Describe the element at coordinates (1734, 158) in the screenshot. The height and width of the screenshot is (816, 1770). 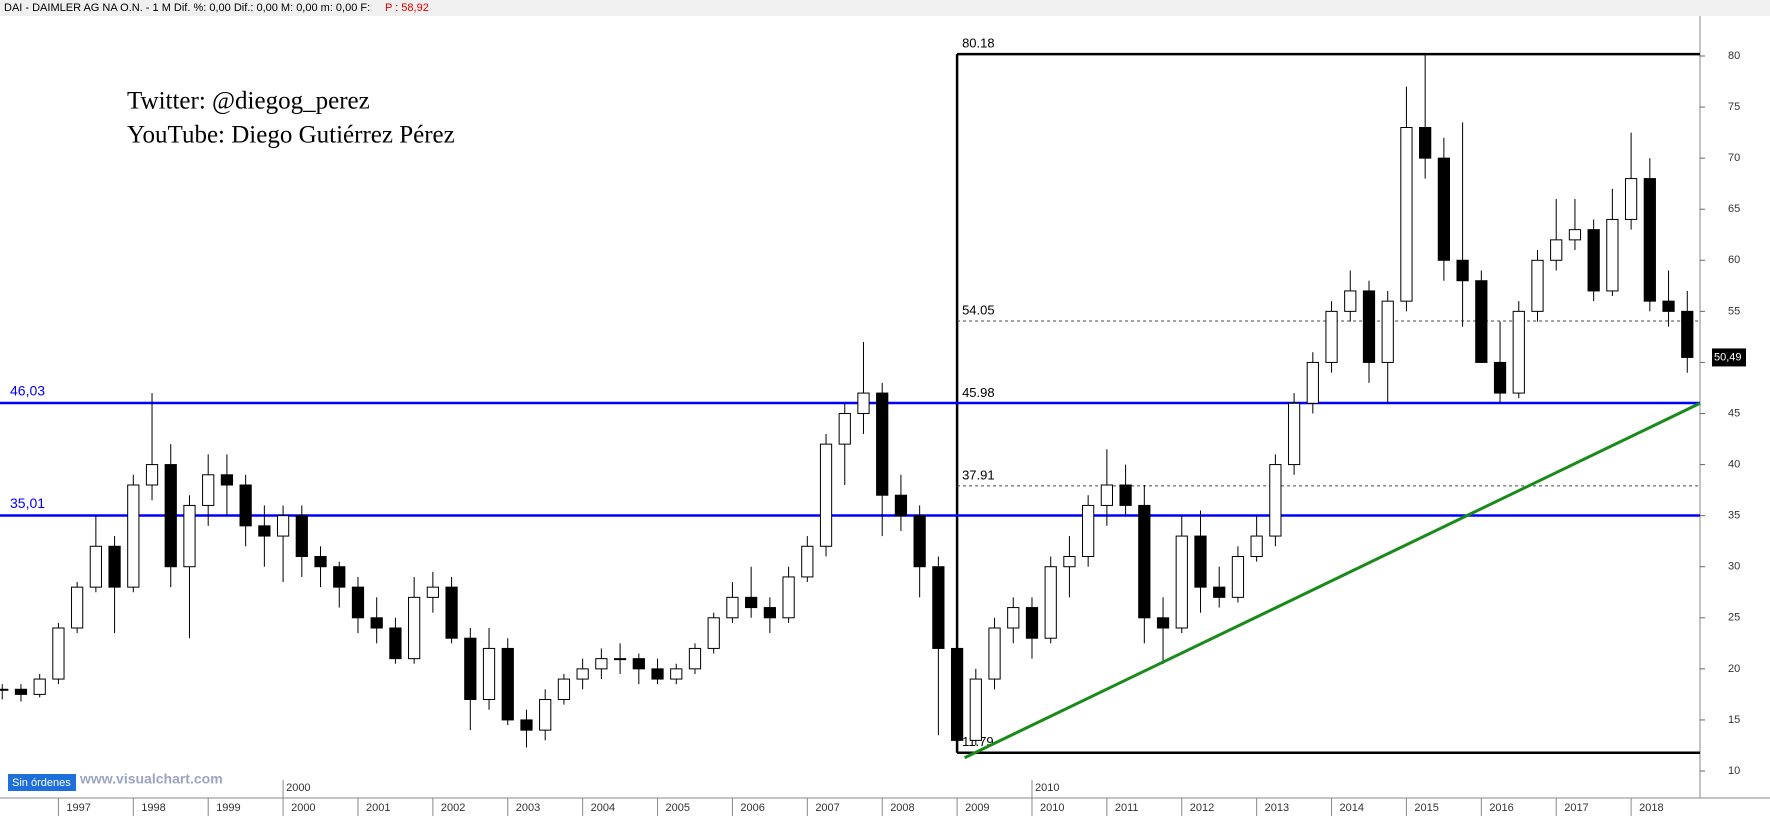
I see `y-tick-label: 70` at that location.